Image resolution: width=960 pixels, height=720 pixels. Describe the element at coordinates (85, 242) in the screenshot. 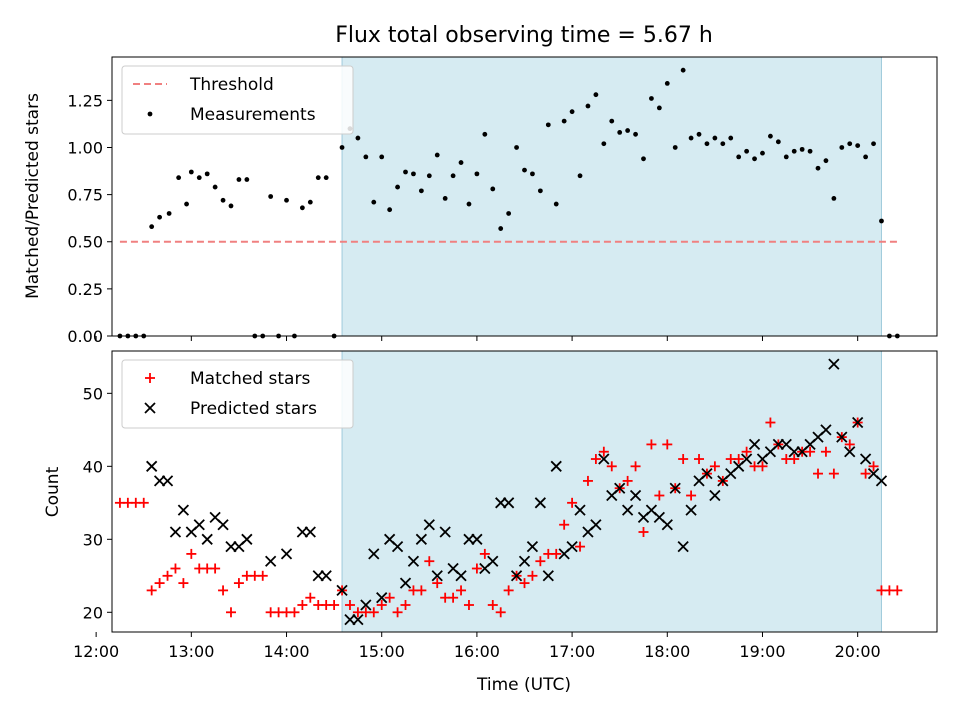

I see `top-y-tick-label: 0.50` at that location.